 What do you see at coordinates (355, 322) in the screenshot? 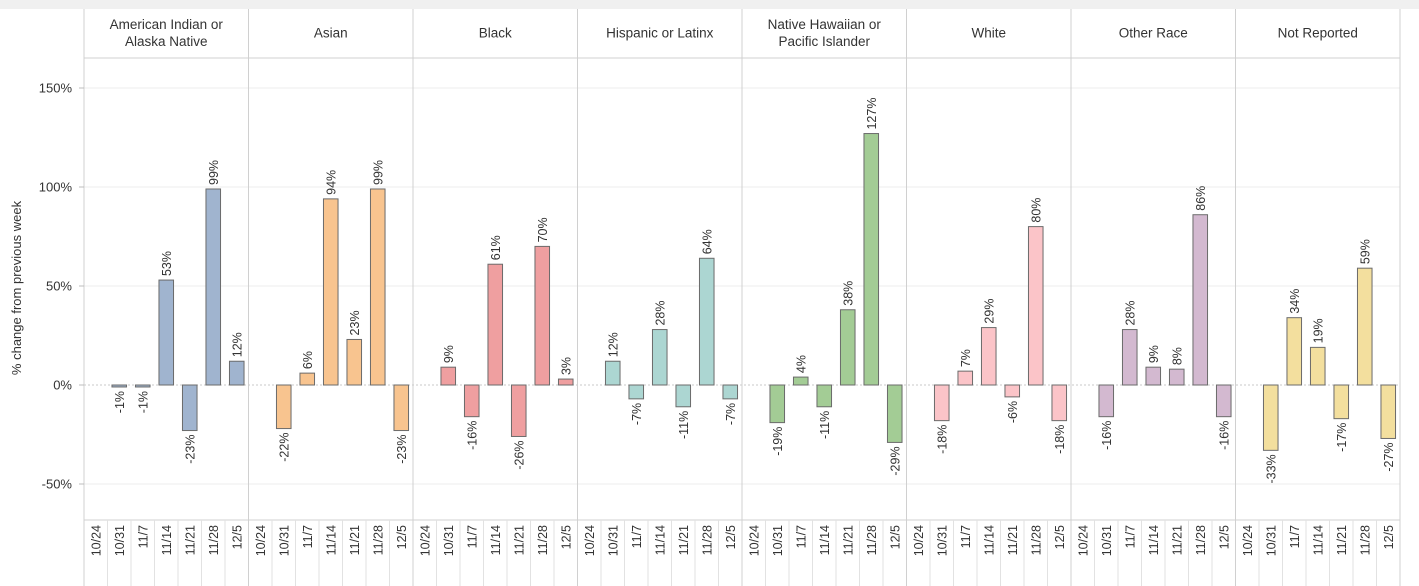
I see `bar-value-label: 23%` at bounding box center [355, 322].